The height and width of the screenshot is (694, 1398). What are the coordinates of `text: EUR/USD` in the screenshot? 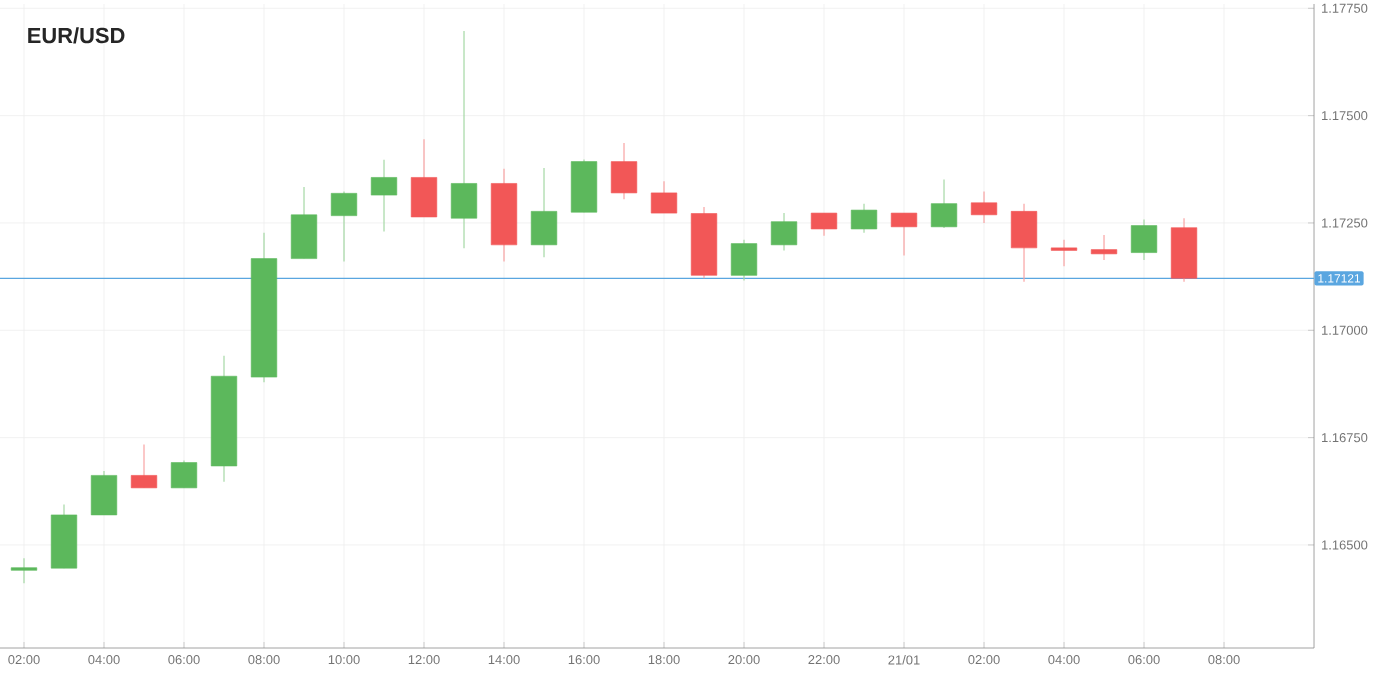 It's located at (76, 35).